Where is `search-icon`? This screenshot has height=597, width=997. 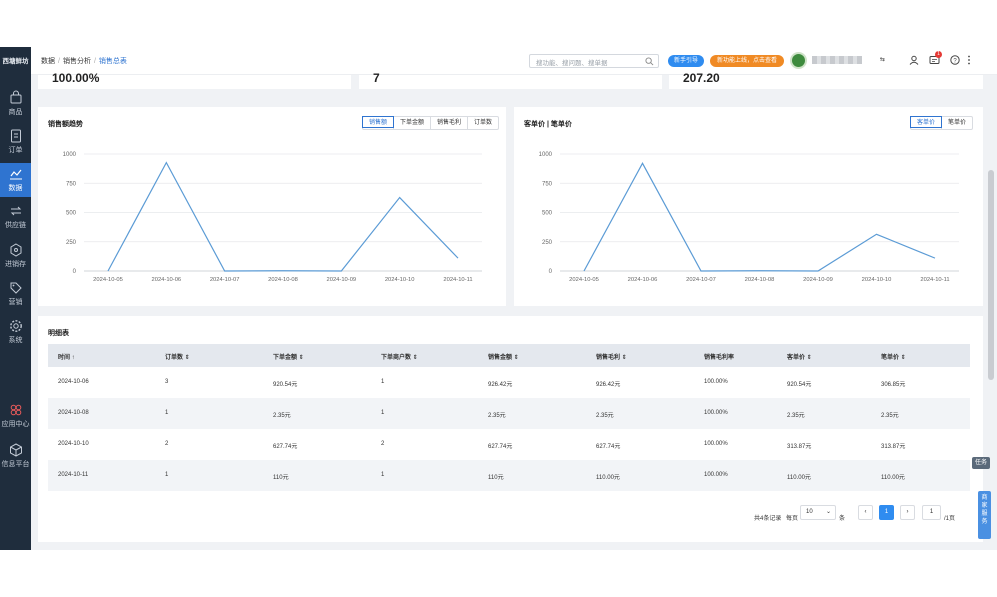 search-icon is located at coordinates (649, 61).